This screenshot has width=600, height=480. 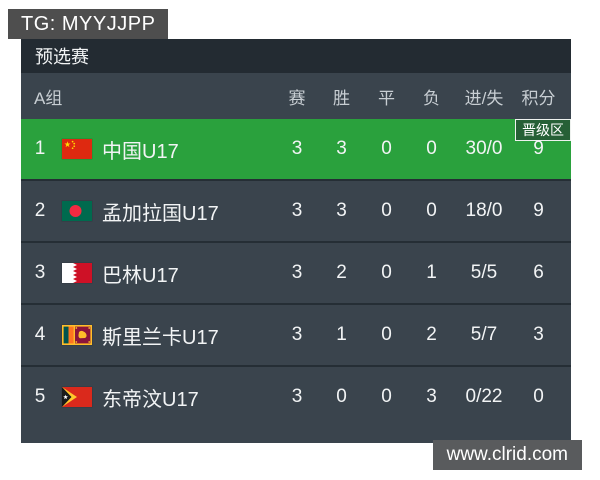 What do you see at coordinates (484, 148) in the screenshot?
I see `cell-goals: 30/0` at bounding box center [484, 148].